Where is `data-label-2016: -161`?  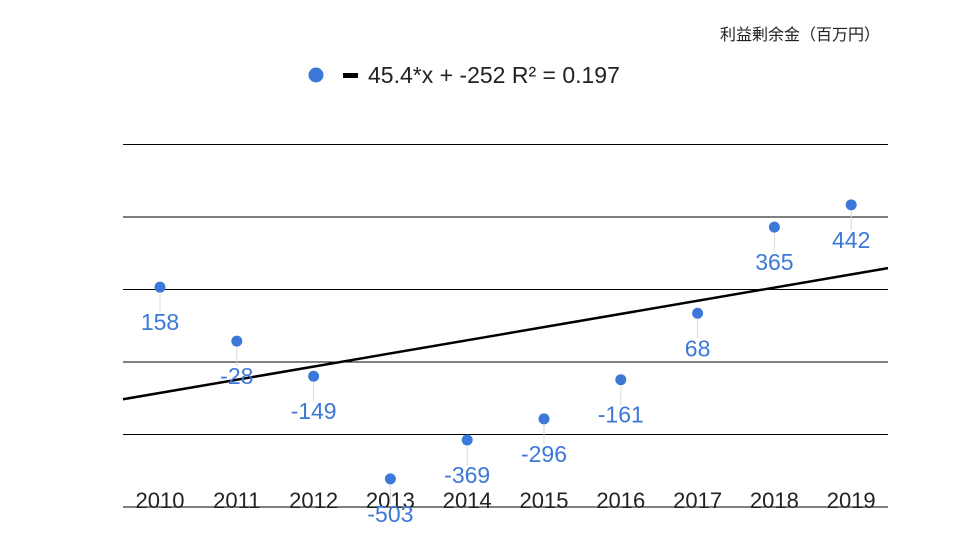
data-label-2016: -161 is located at coordinates (621, 415).